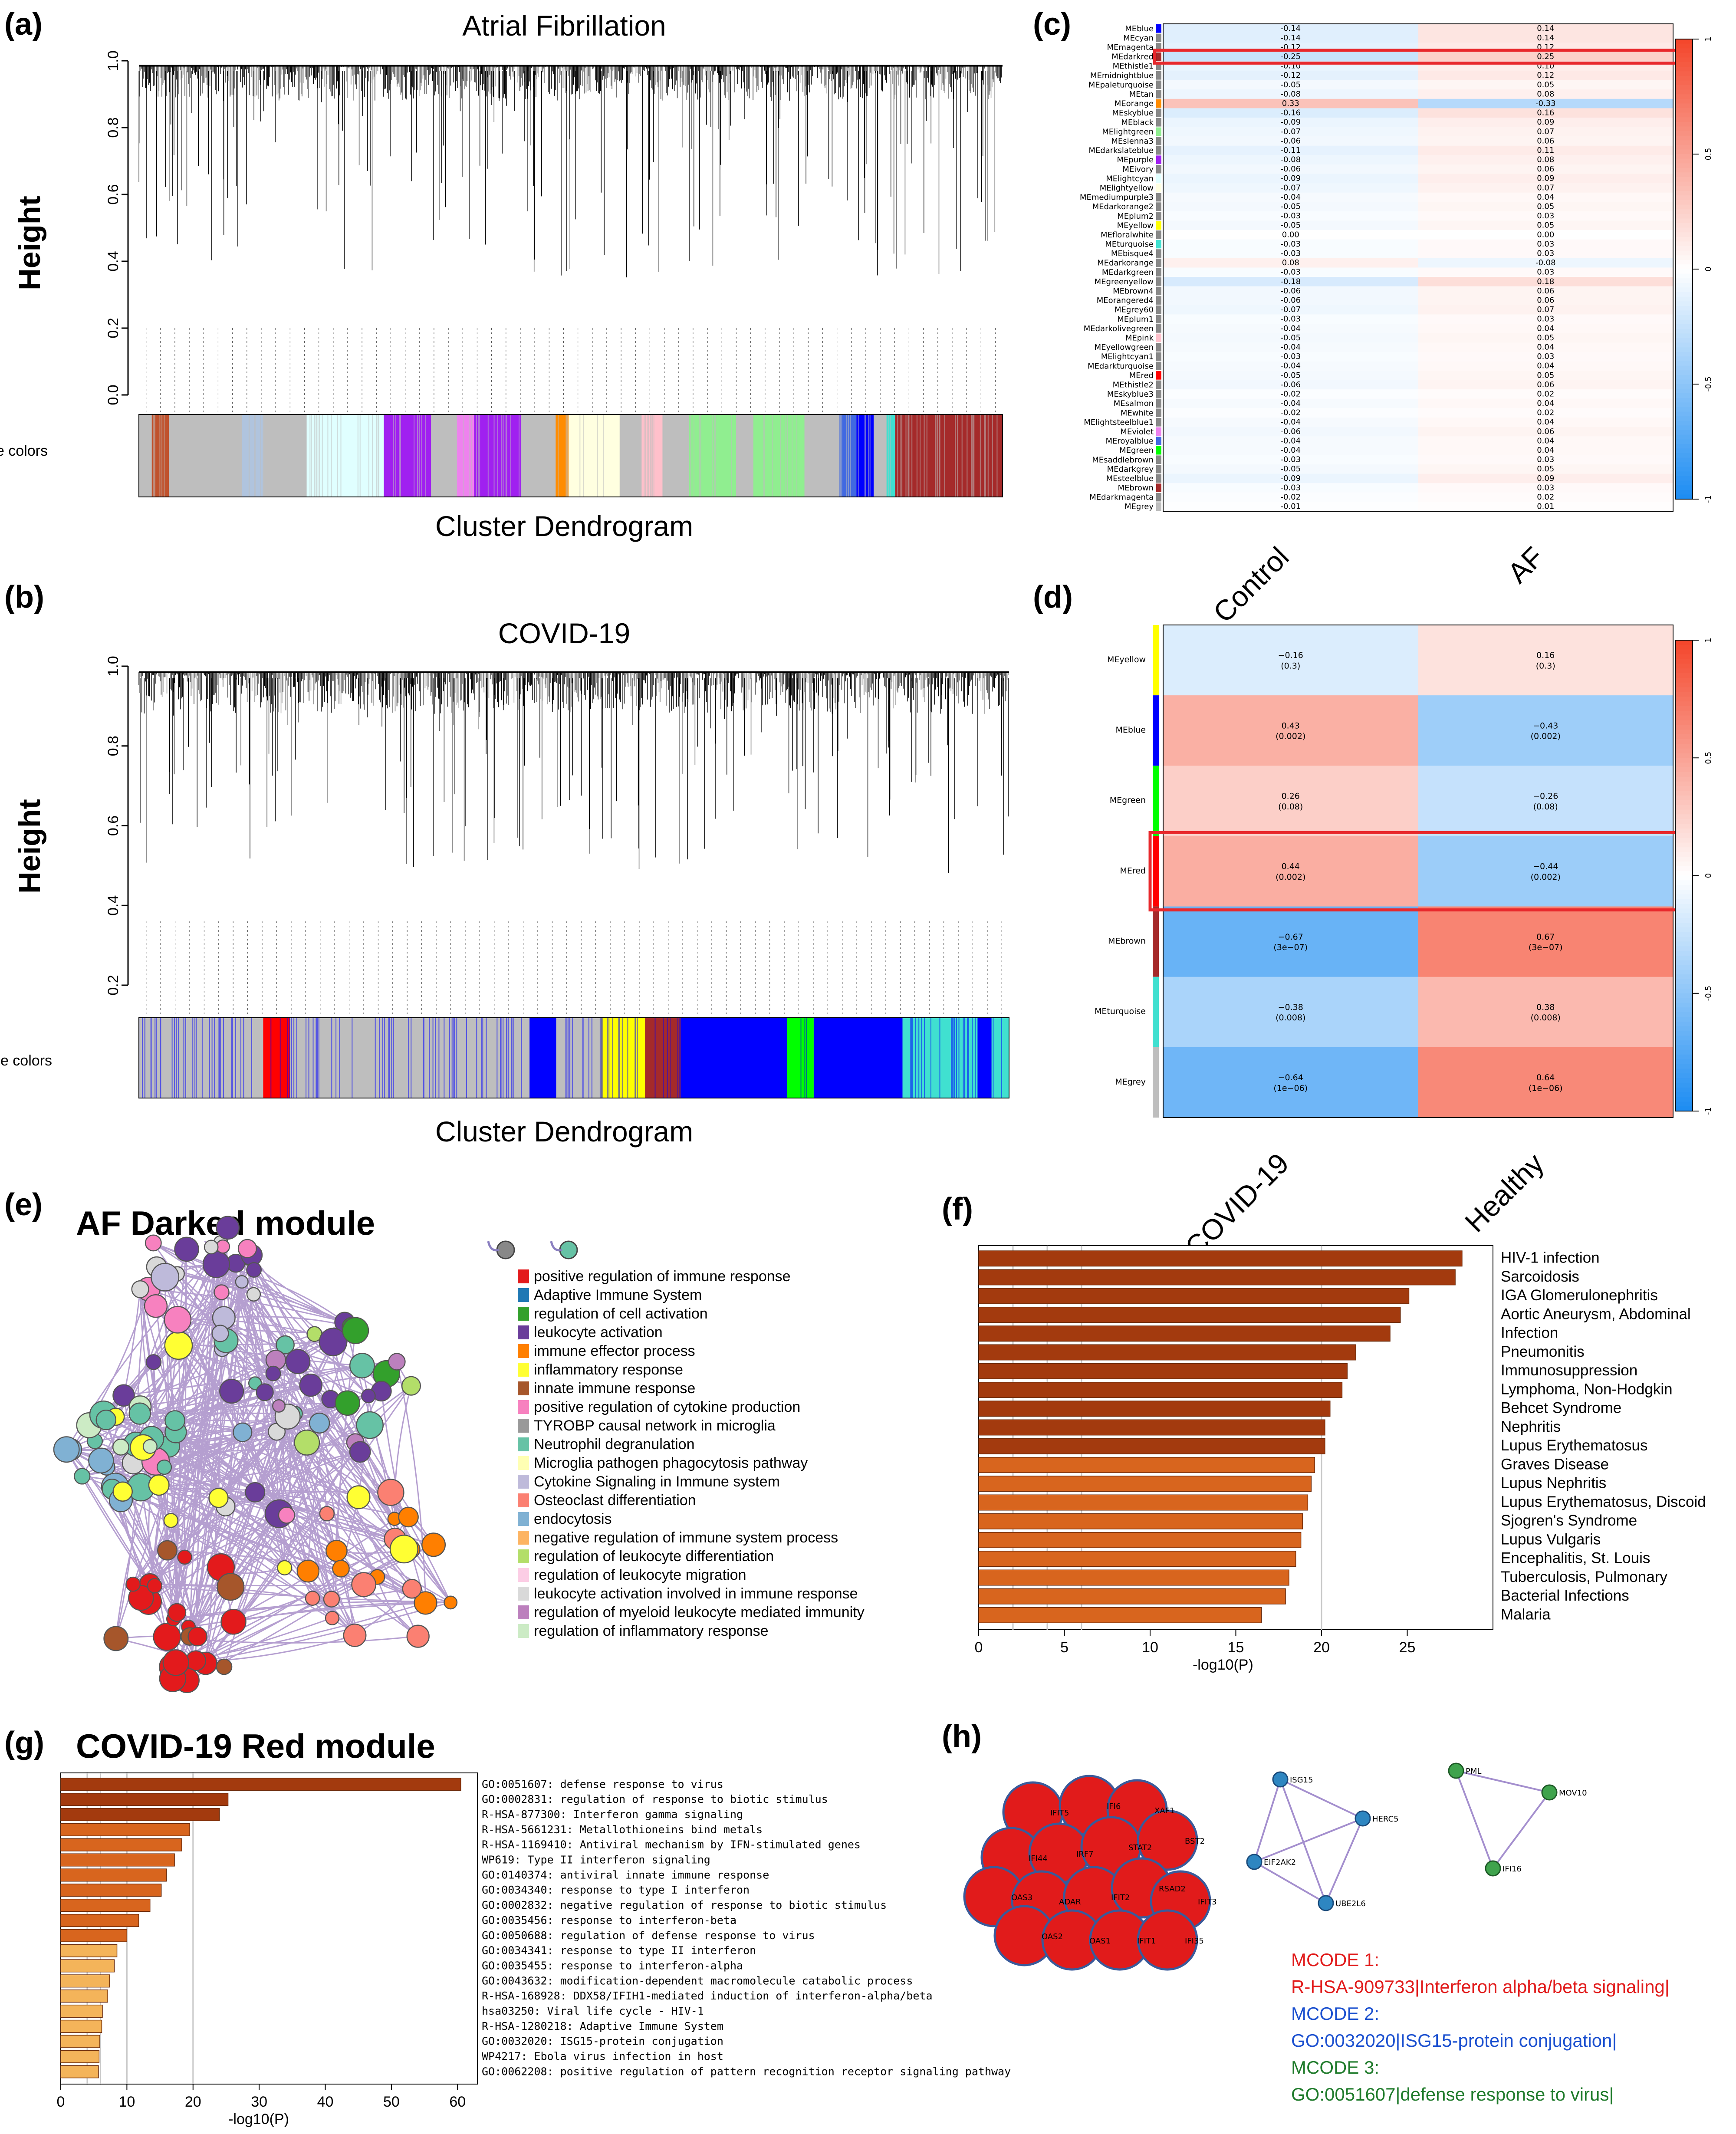 This screenshot has height=2134, width=1736. What do you see at coordinates (1290, 159) in the screenshot?
I see `heat-cell-text: -0.08` at bounding box center [1290, 159].